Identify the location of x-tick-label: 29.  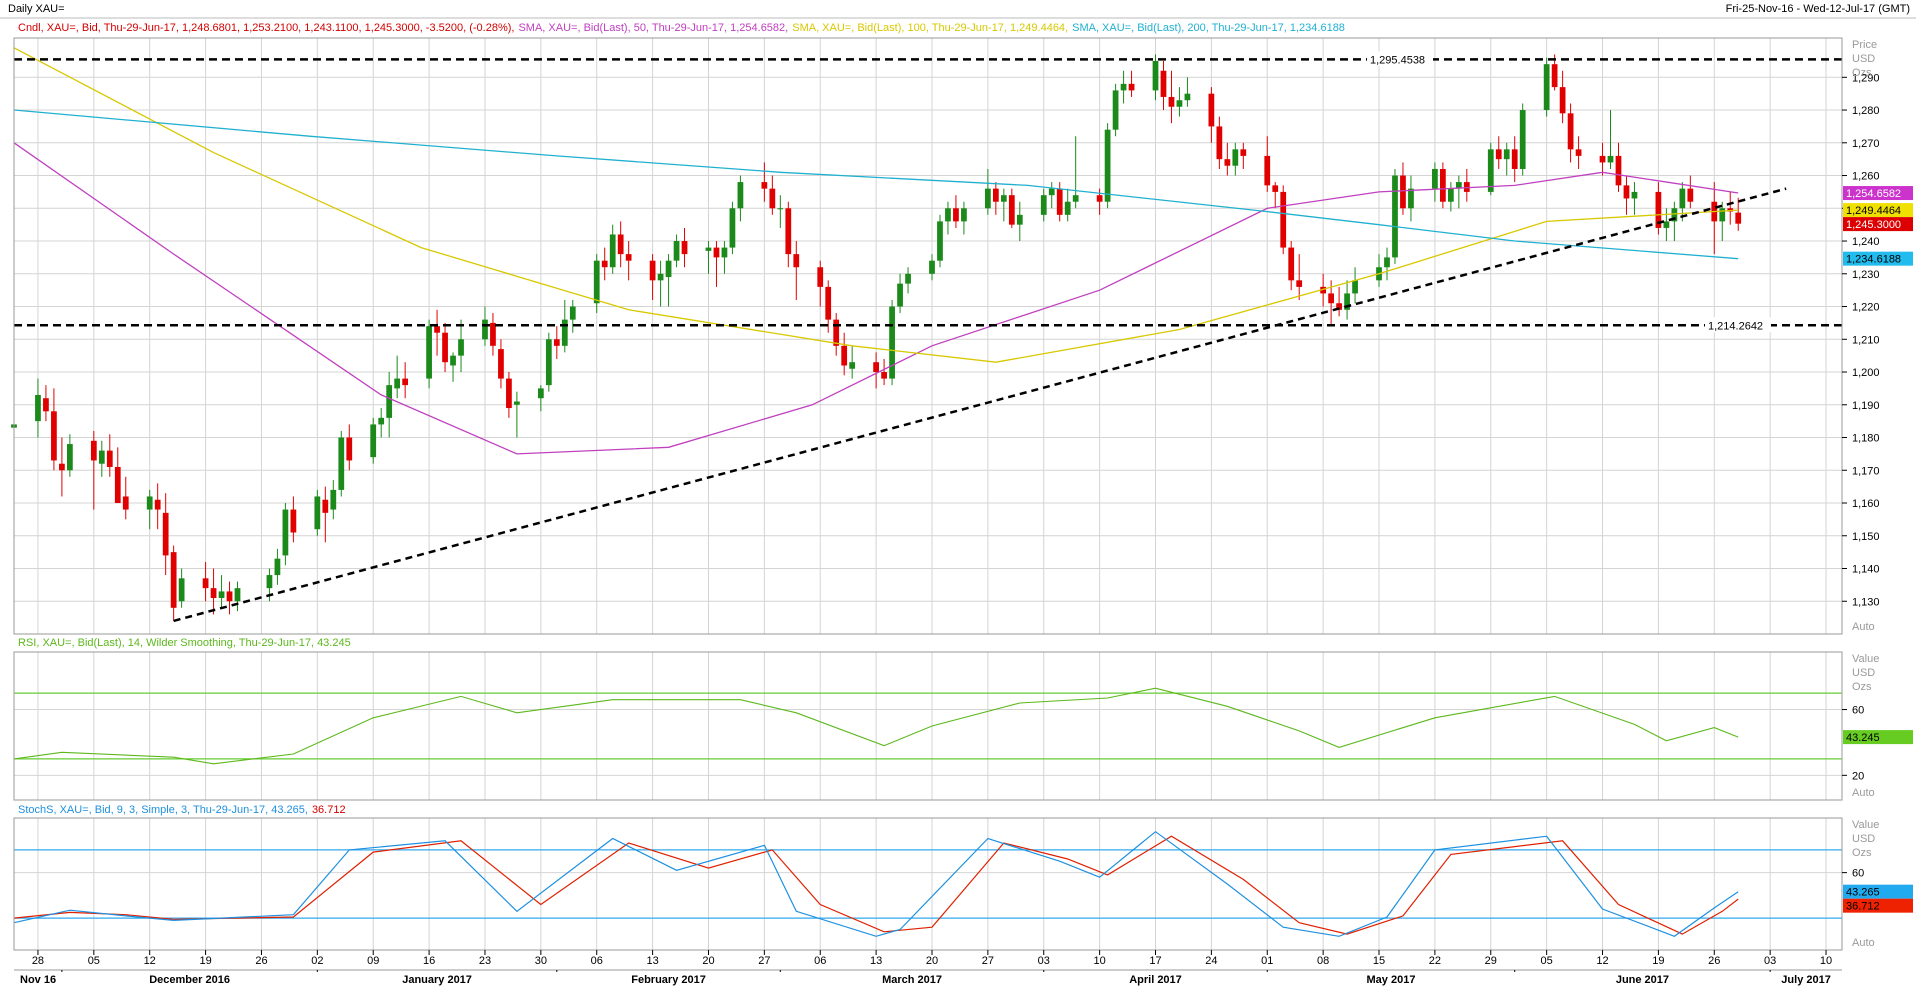
(1491, 961).